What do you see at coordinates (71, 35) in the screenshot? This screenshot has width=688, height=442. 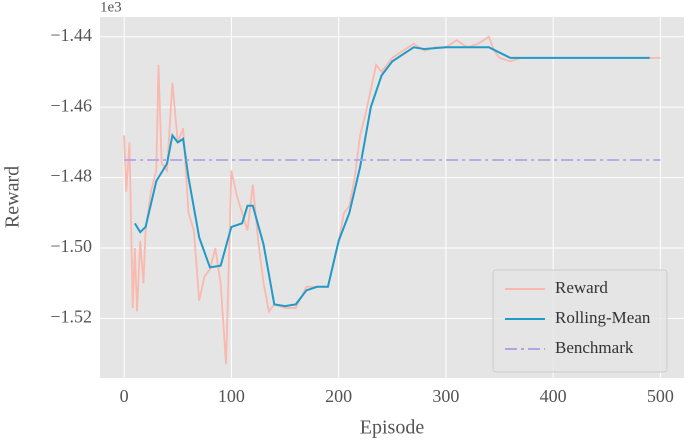 I see `y-tick-label: −1.44` at bounding box center [71, 35].